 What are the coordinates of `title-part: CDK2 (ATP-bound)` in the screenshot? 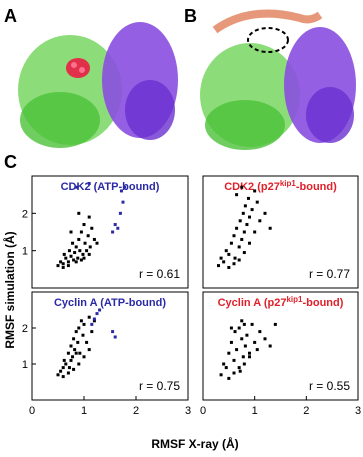 It's located at (110, 187).